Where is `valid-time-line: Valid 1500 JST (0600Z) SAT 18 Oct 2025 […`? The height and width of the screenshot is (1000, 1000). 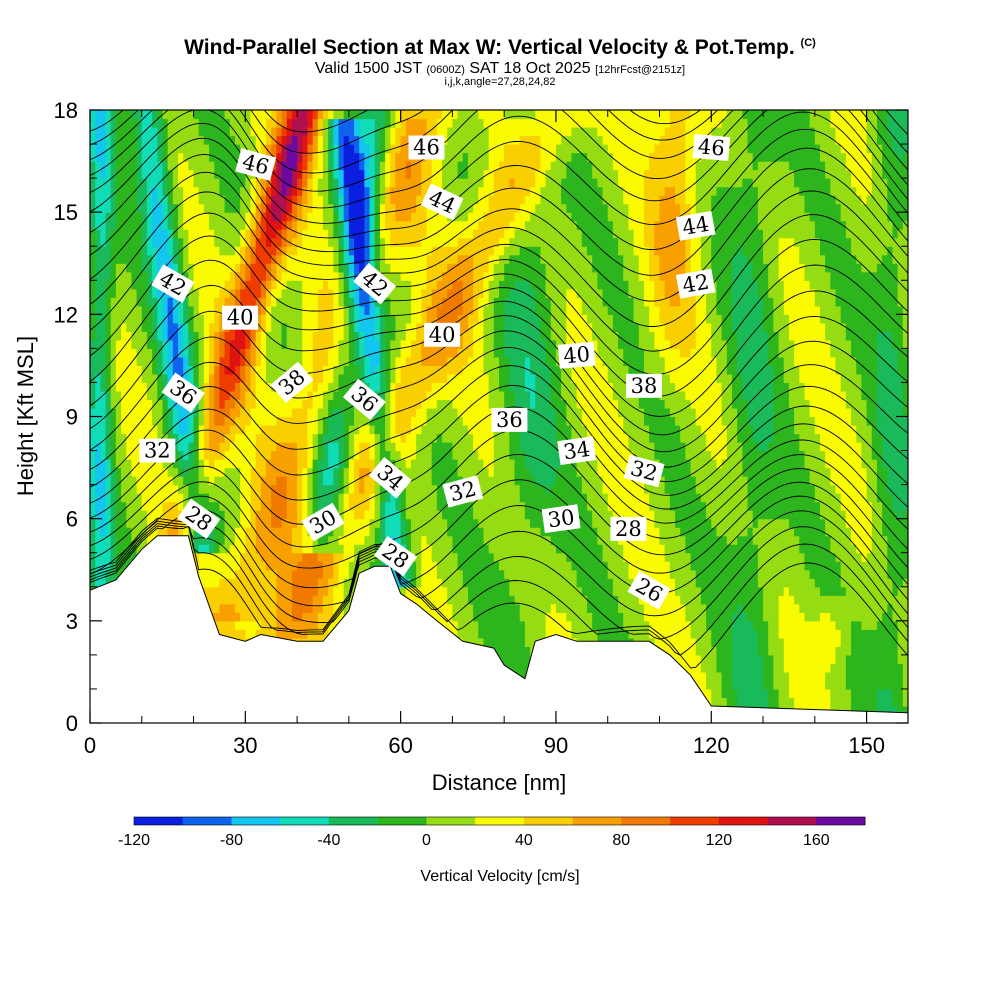
valid-time-line: Valid 1500 JST (0600Z) SAT 18 Oct 2025 [… is located at coordinates (500, 69).